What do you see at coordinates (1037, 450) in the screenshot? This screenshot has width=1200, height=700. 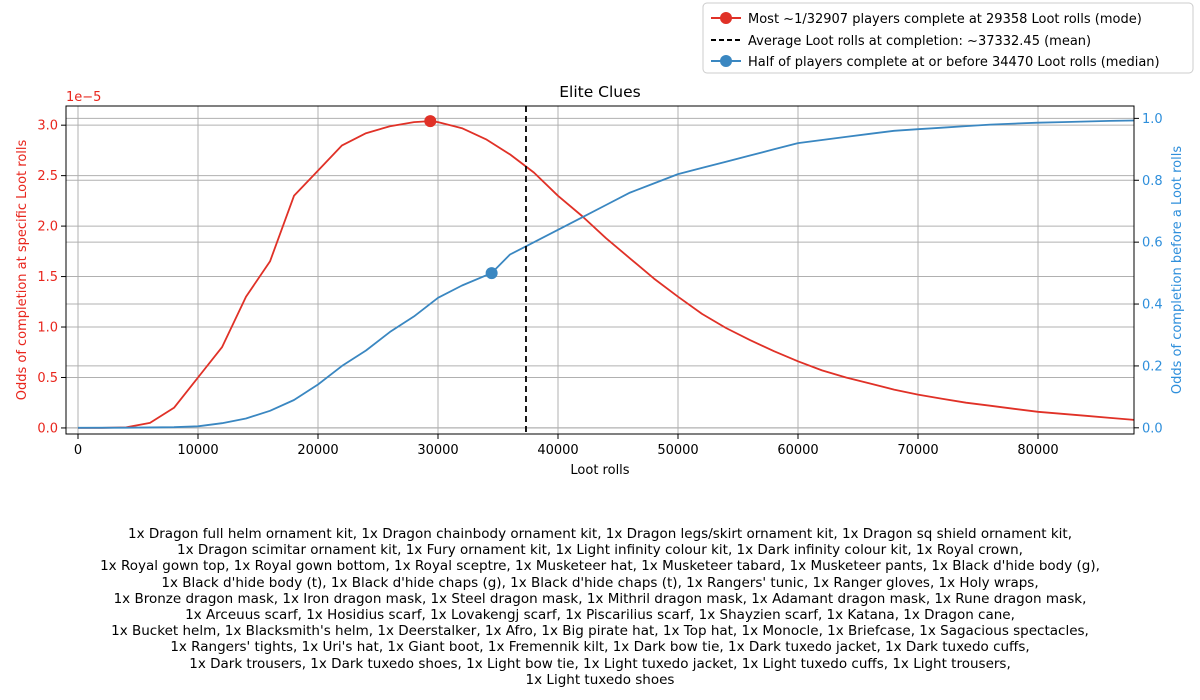 I see `x-tick-label: 80000` at bounding box center [1037, 450].